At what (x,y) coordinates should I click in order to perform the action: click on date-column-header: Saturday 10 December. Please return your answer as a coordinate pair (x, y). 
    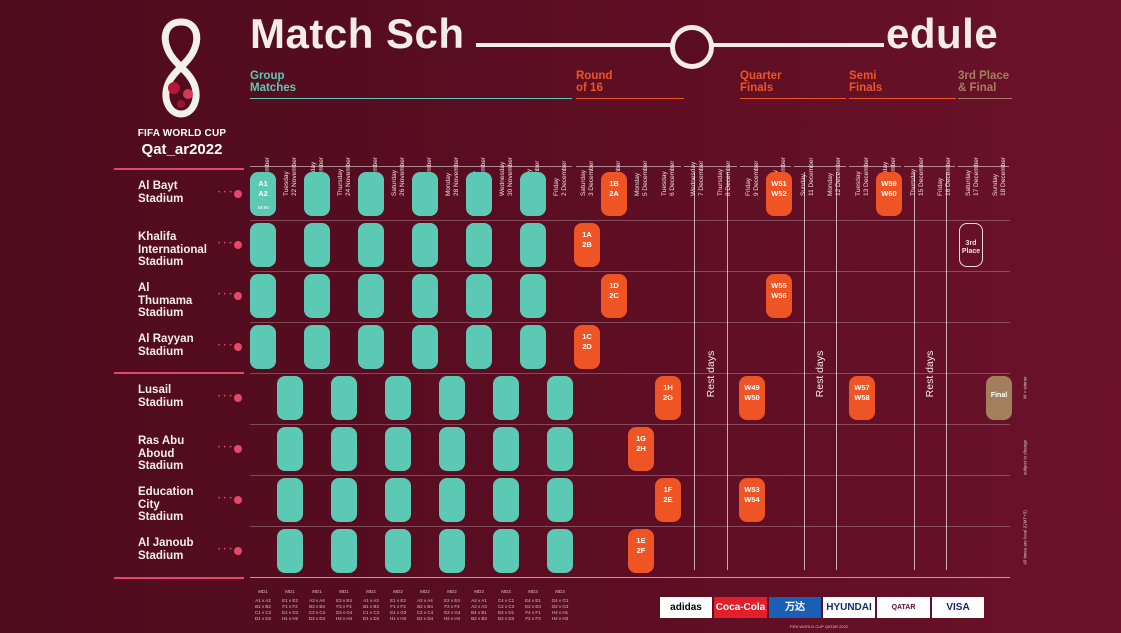
    Looking at the image, I should click on (785, 152).